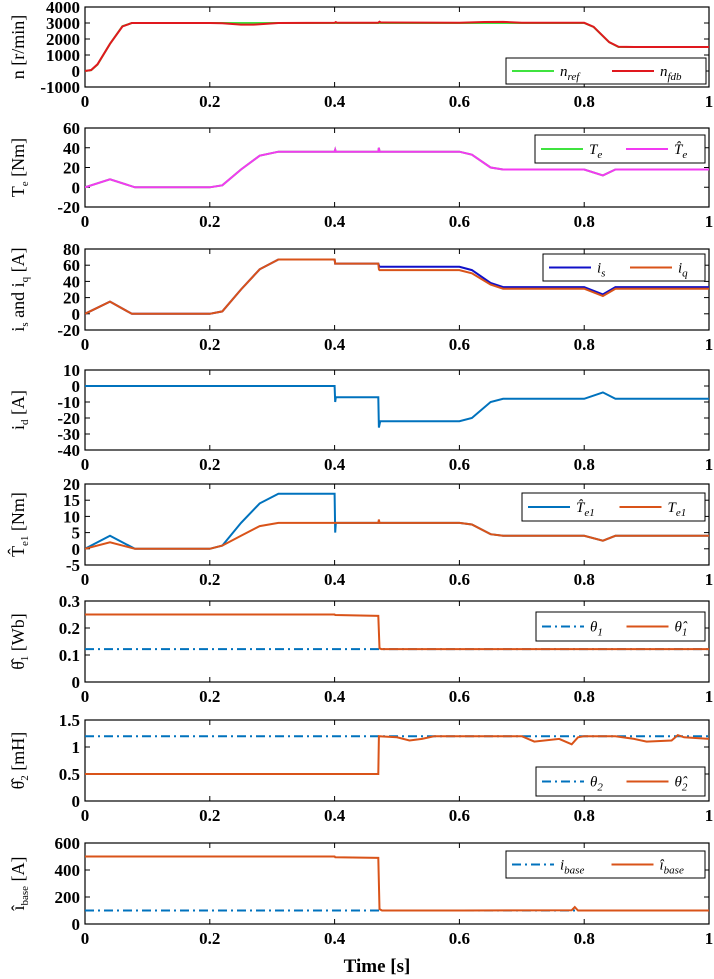 The image size is (714, 979). I want to click on y-tick-label: 1.5, so click(69, 720).